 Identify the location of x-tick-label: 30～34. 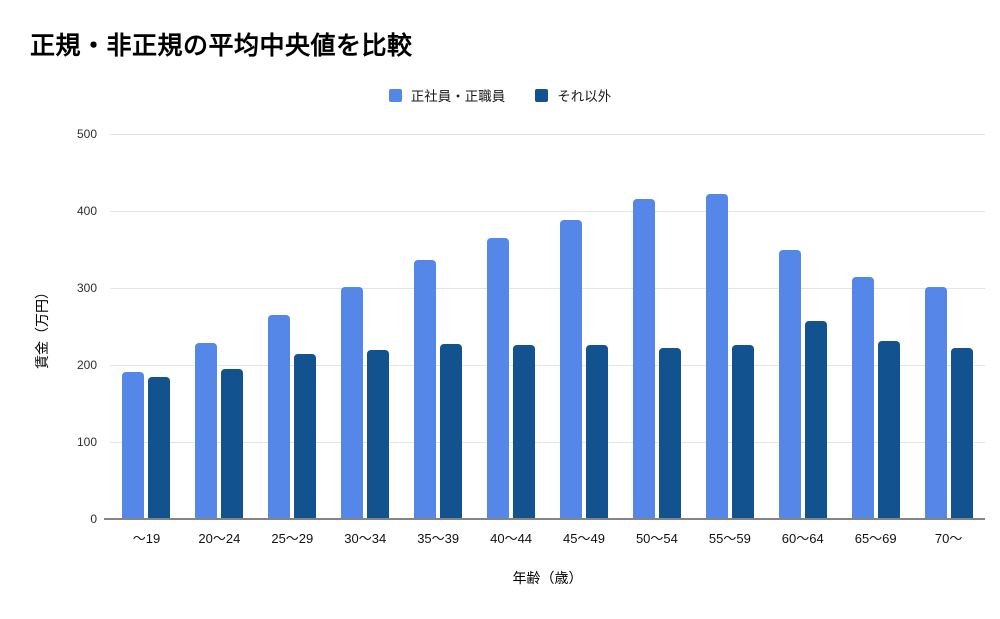
(365, 538).